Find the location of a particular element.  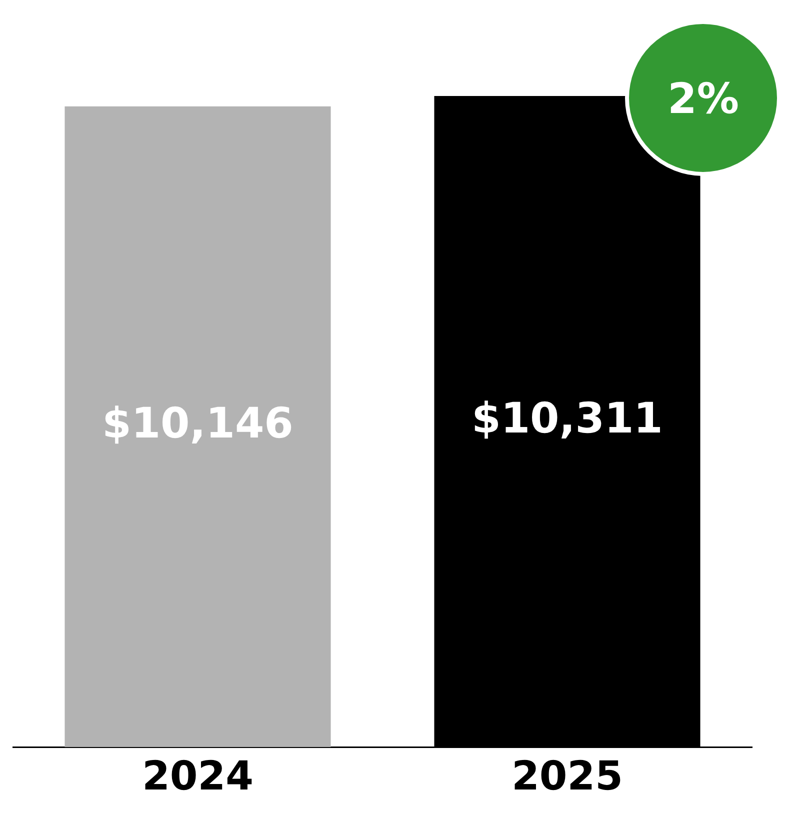

x-tick-label: 2024 is located at coordinates (198, 776).